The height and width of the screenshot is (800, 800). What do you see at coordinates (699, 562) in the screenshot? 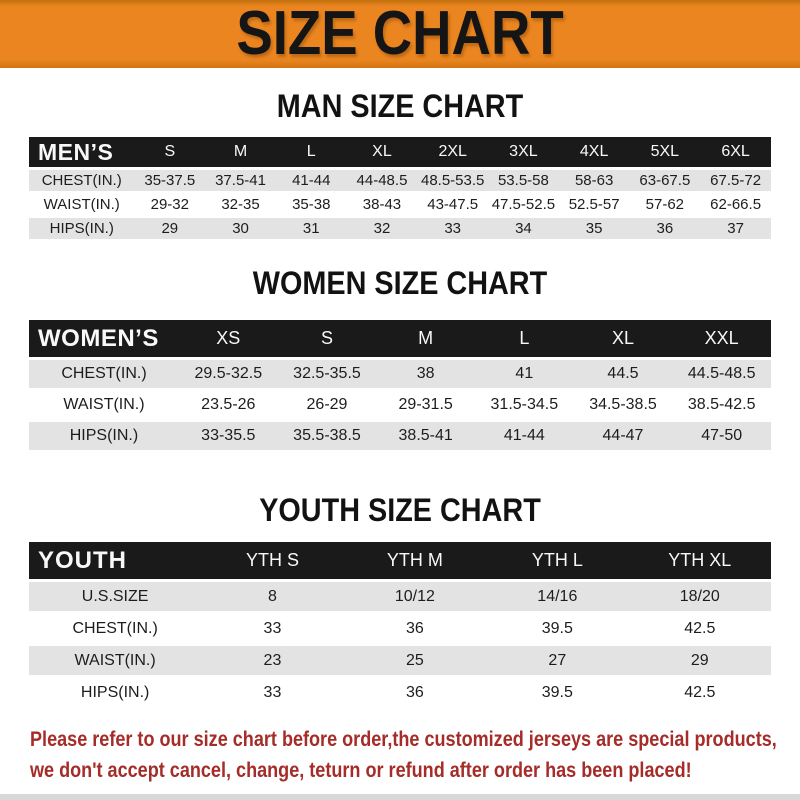
I see `size-column-header: YTH XL` at bounding box center [699, 562].